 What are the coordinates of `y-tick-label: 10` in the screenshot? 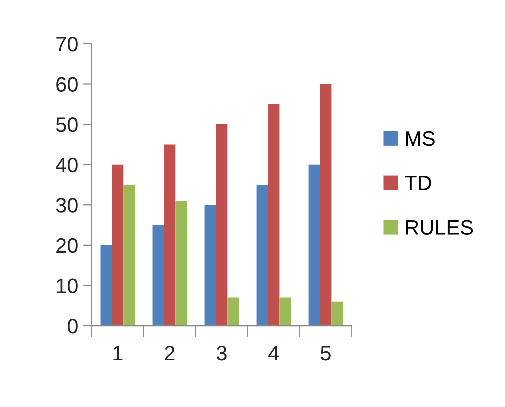 It's located at (67, 286).